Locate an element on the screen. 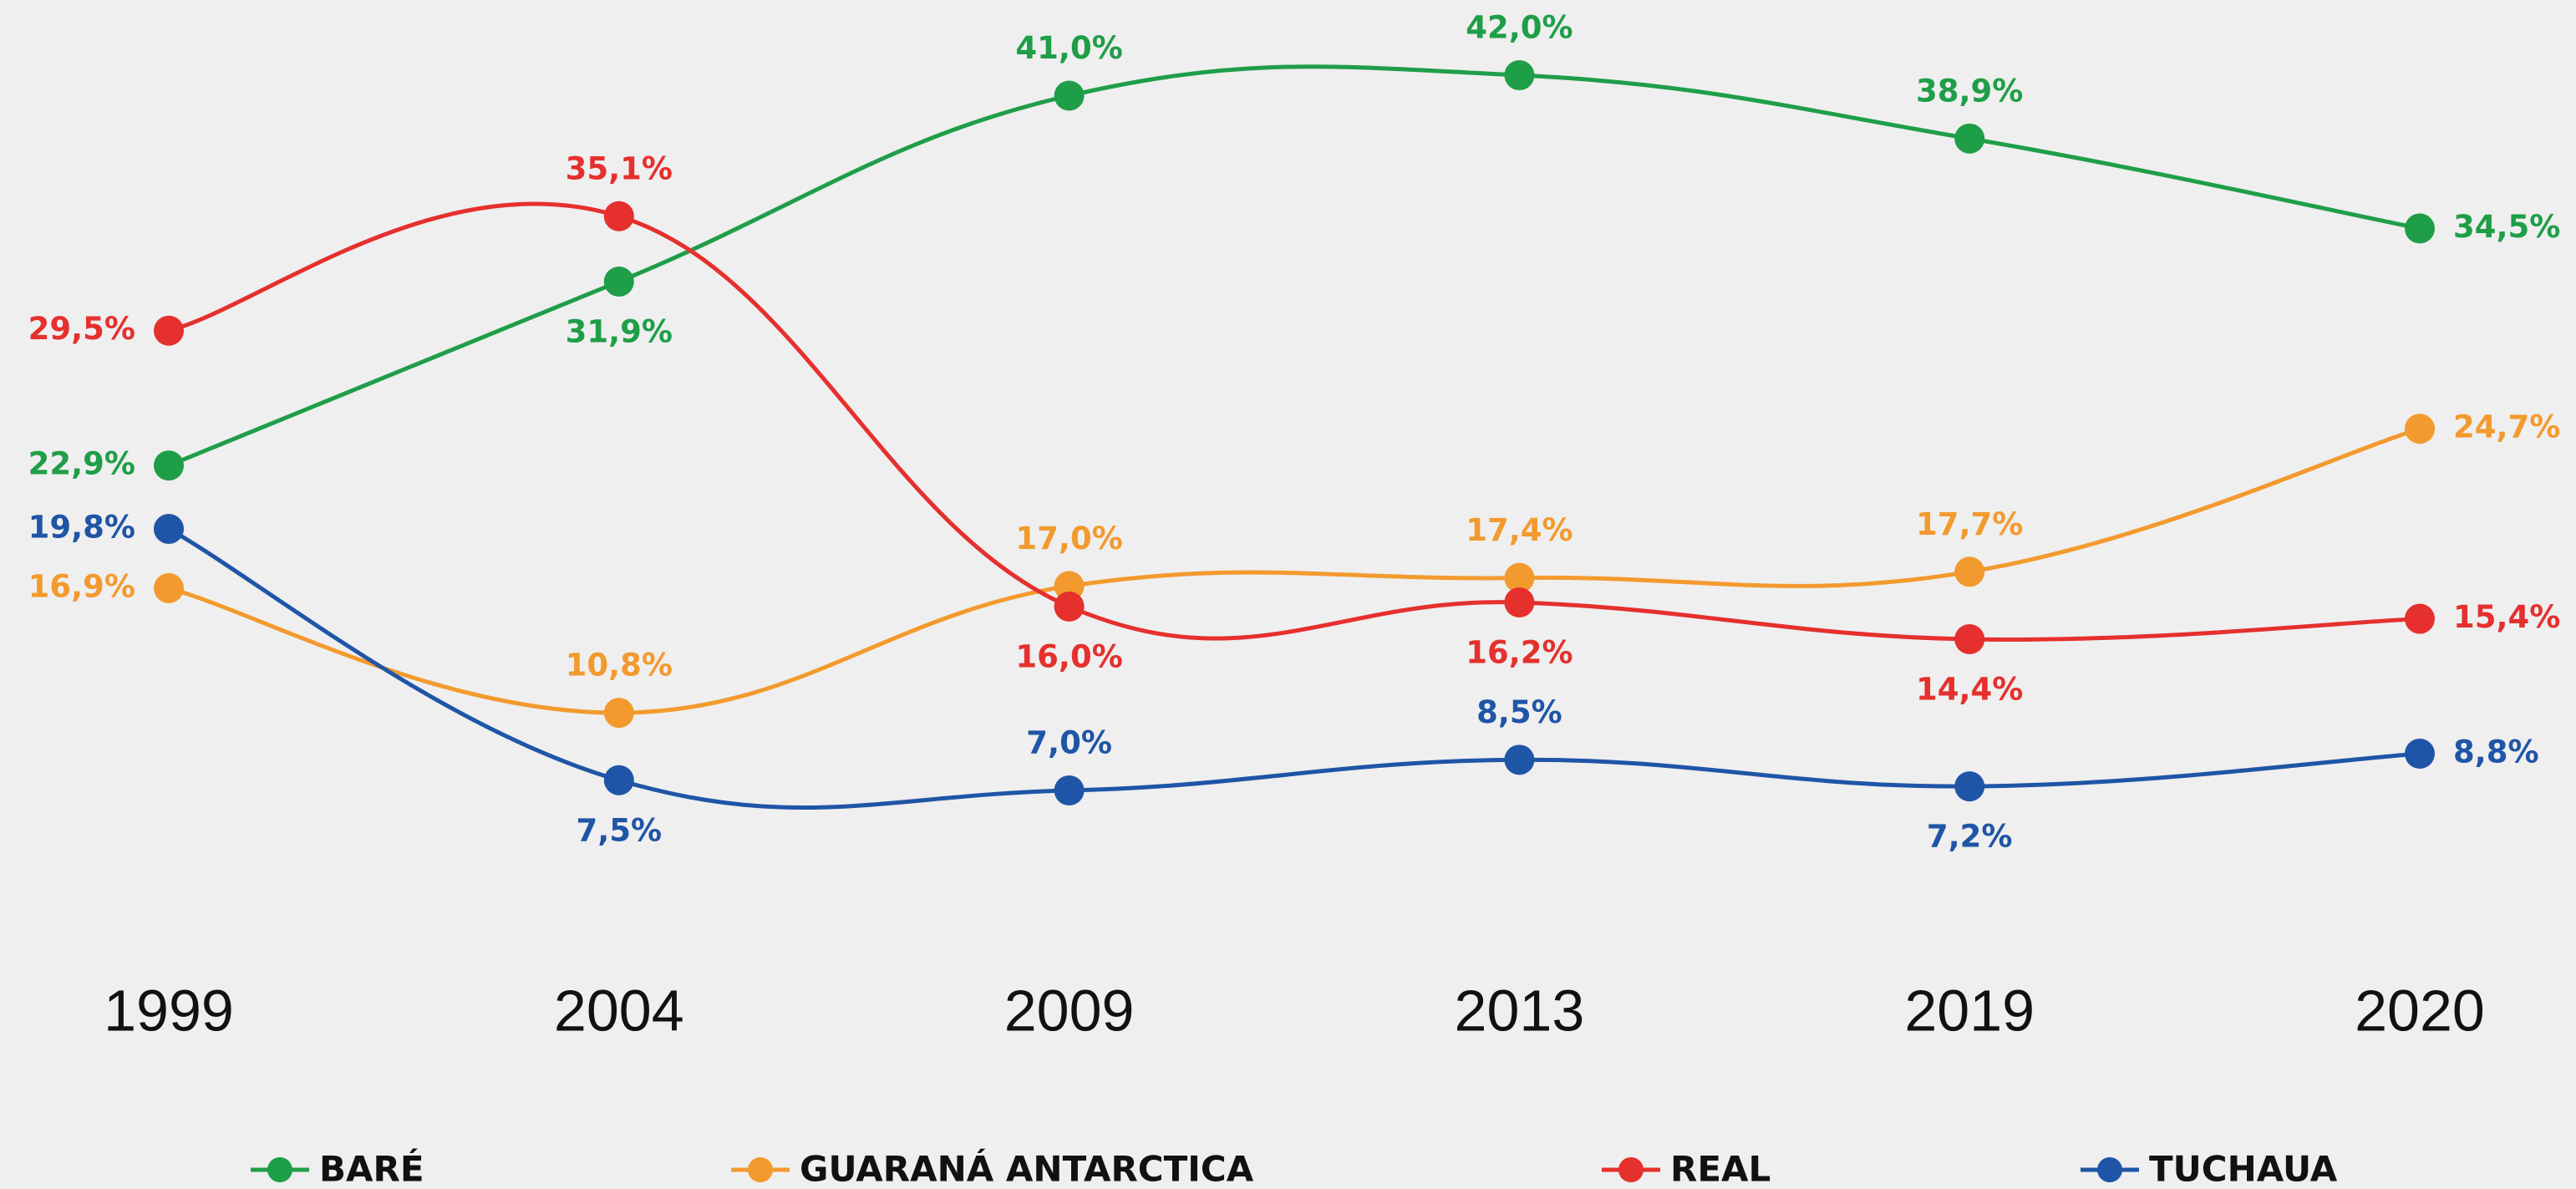 The width and height of the screenshot is (2576, 1189). x-tick-label: 2019 is located at coordinates (1970, 1010).